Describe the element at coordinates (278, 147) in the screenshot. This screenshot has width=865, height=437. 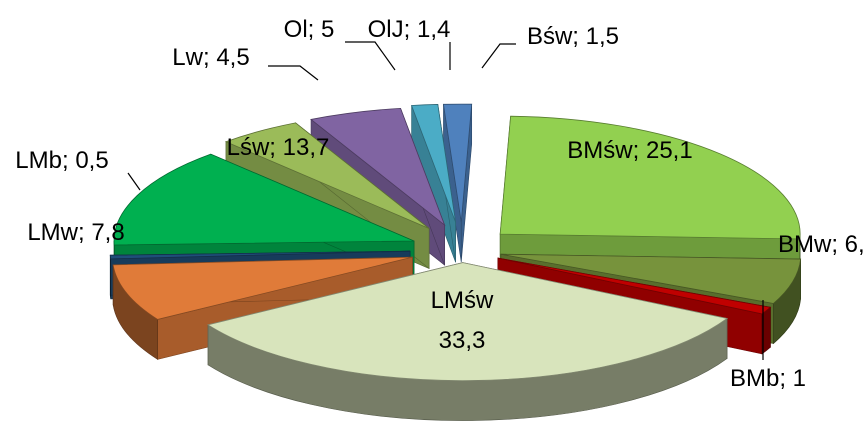
I see `data-label-lsw: Lśw; 13,7` at that location.